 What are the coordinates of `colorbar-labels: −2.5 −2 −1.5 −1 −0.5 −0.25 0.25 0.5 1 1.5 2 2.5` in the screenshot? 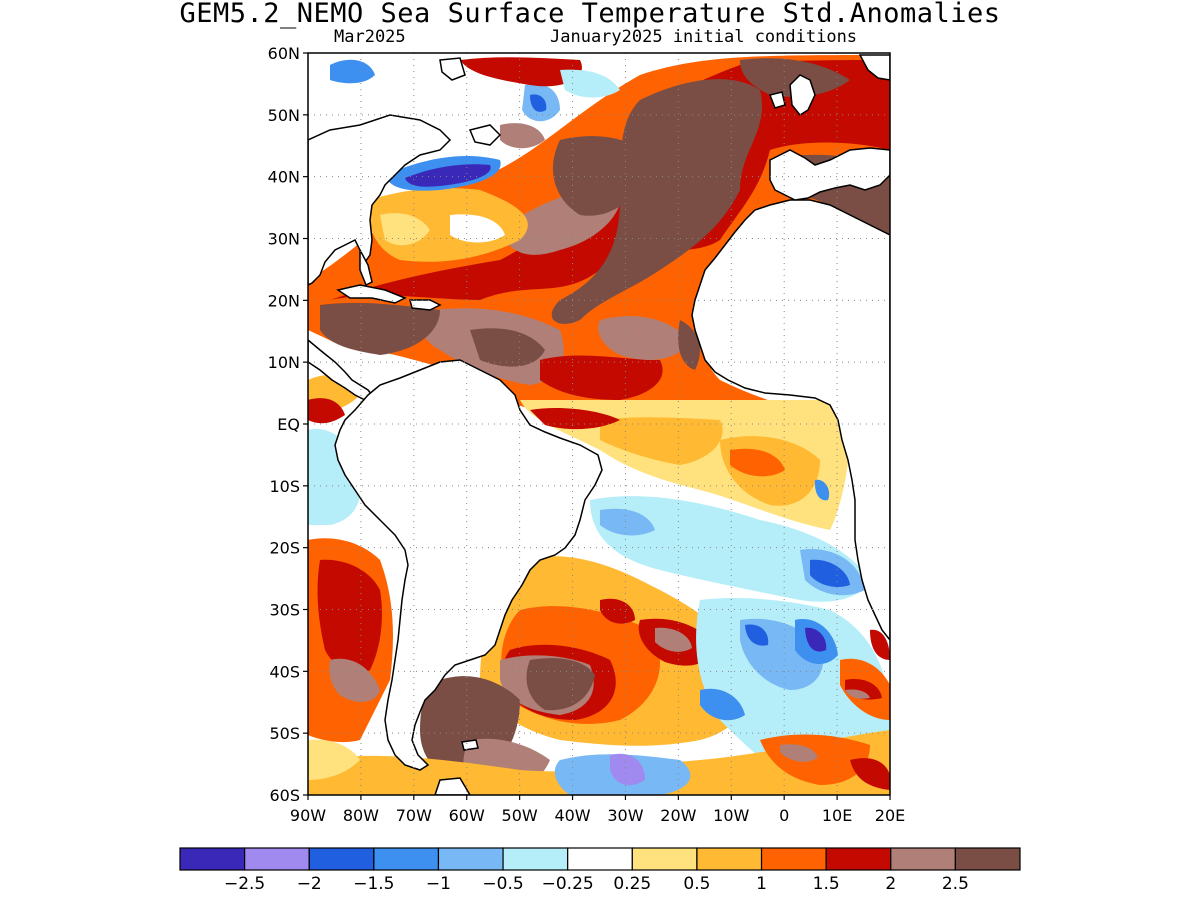 It's located at (596, 884).